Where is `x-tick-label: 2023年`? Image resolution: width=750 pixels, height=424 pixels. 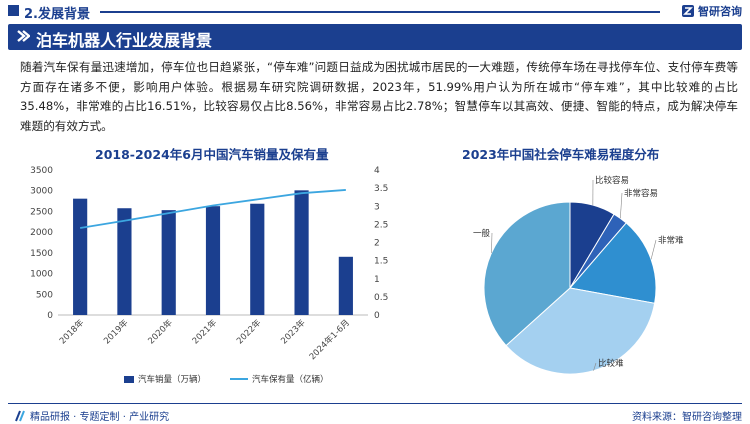
x-tick-label: 2023年 is located at coordinates (293, 331).